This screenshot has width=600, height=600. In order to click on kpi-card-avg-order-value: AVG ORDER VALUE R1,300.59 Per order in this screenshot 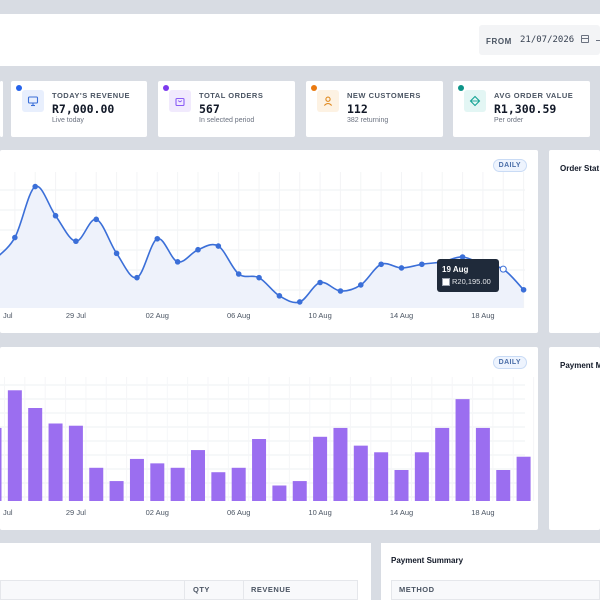, I will do `click(521, 109)`.